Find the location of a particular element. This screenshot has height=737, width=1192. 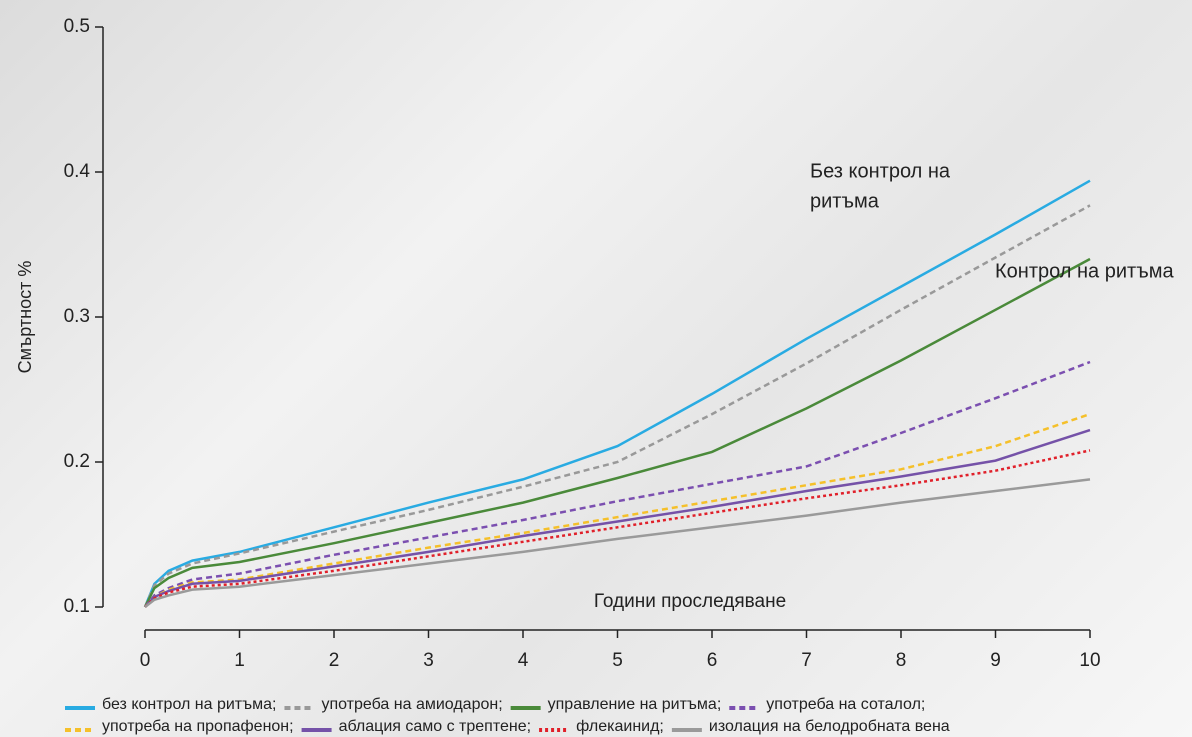

annotation: Без контрол на is located at coordinates (880, 171).